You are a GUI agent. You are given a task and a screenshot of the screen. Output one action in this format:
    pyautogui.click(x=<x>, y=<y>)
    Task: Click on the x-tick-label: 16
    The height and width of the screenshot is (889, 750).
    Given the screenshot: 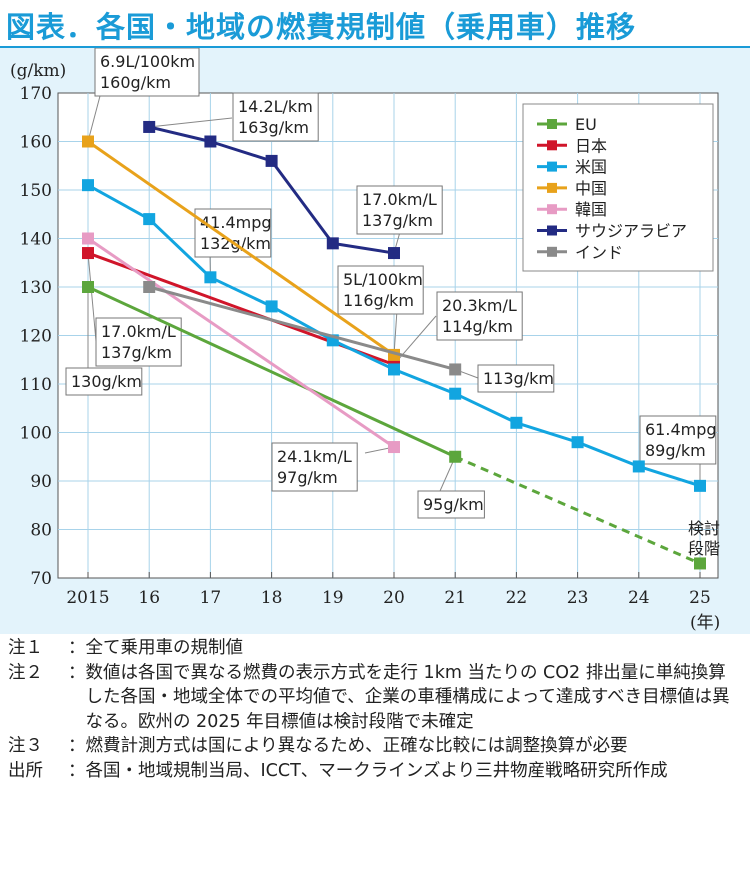 What is the action you would take?
    pyautogui.click(x=149, y=598)
    